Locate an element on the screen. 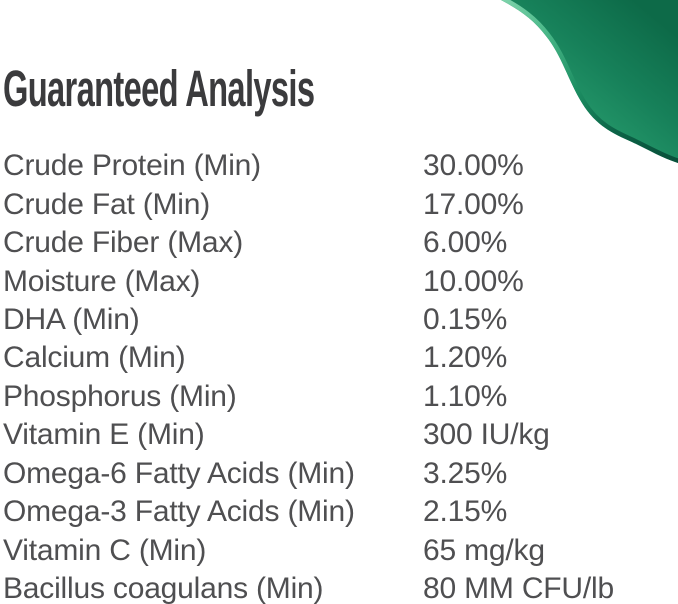 The image size is (678, 604). nutrient-value: 1.20% is located at coordinates (465, 358).